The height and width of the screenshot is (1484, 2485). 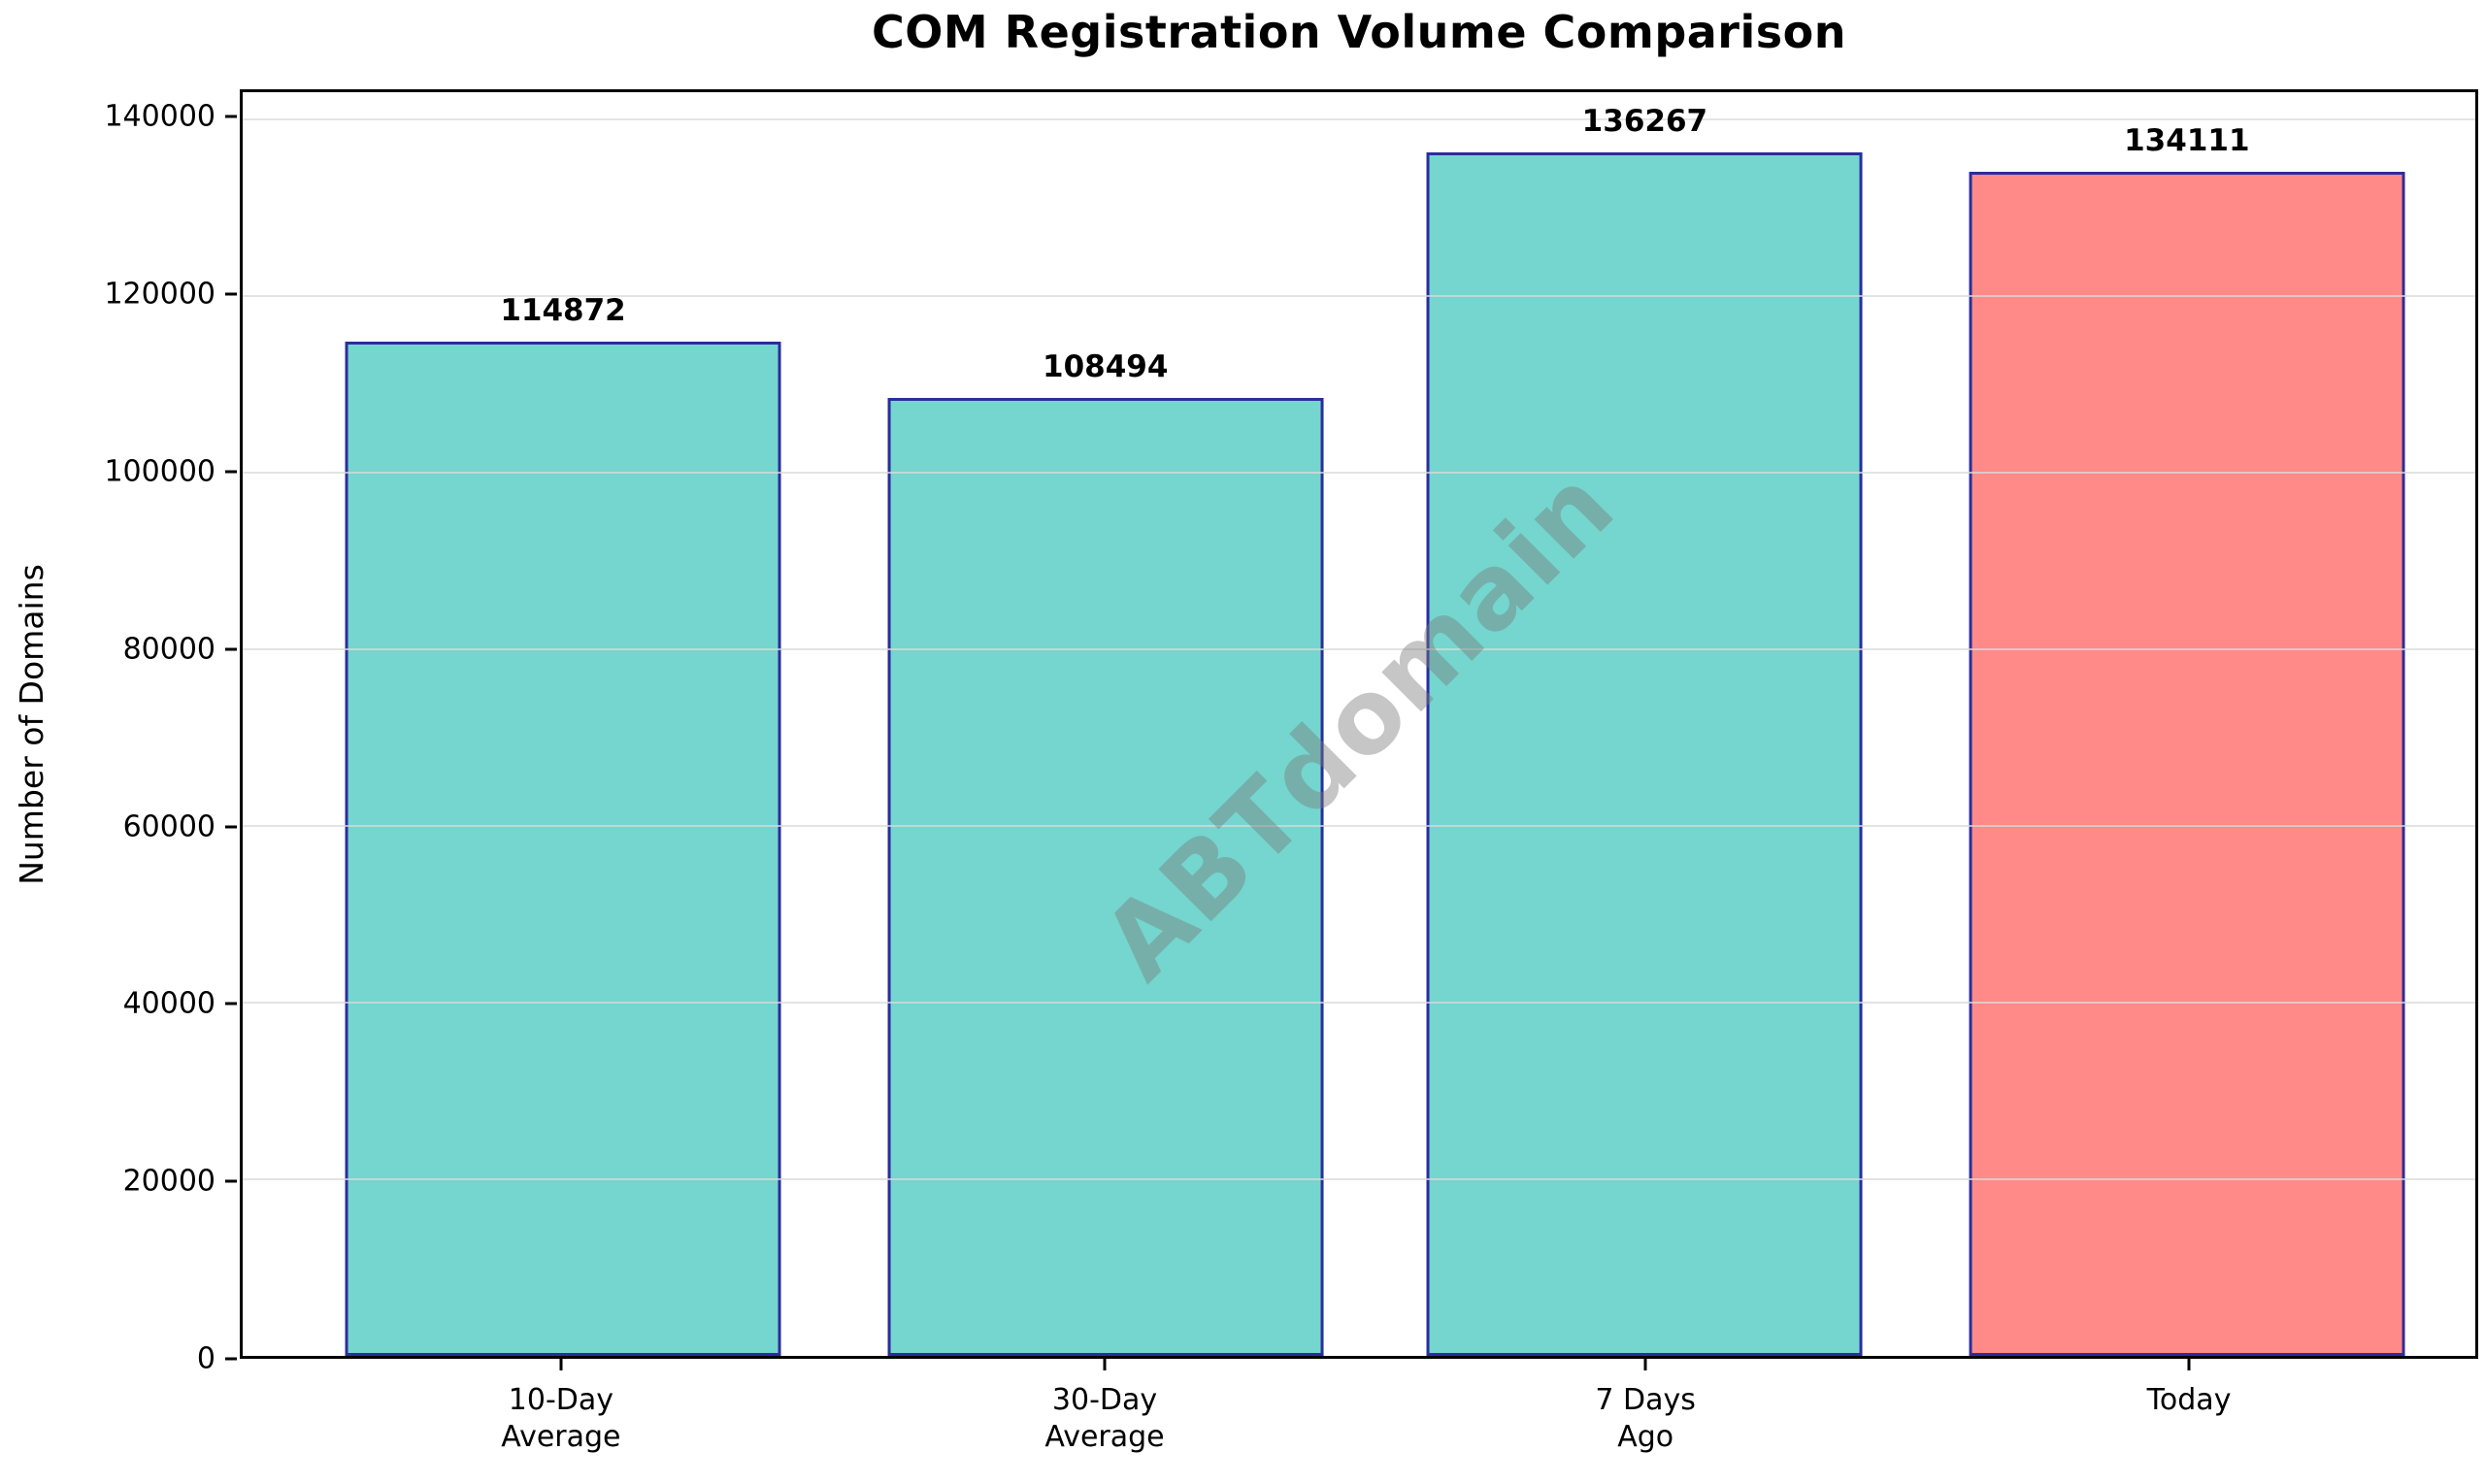 I want to click on bar-7-days-ago, so click(x=1644, y=754).